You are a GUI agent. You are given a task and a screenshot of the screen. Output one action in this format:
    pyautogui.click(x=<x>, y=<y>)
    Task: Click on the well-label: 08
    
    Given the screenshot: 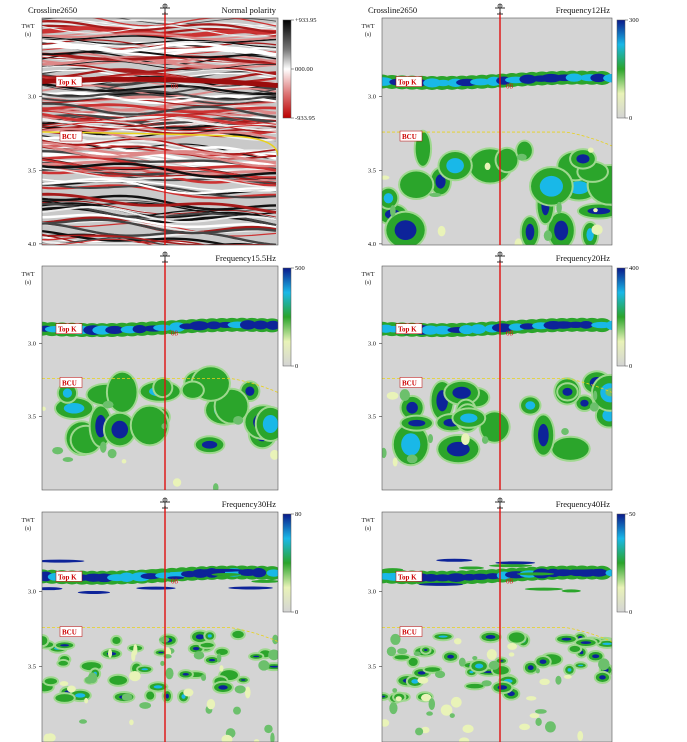 What is the action you would take?
    pyautogui.click(x=175, y=334)
    